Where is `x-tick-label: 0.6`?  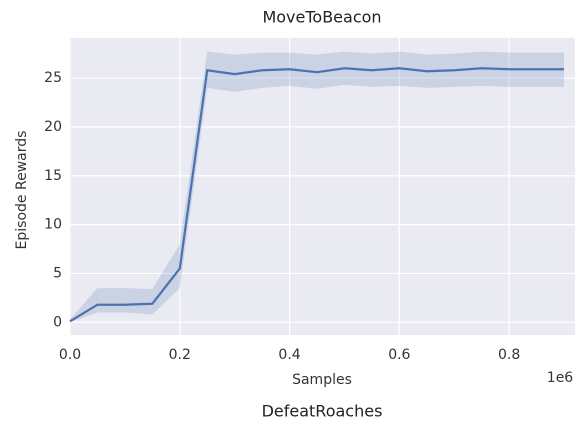 x-tick-label: 0.6 is located at coordinates (399, 355).